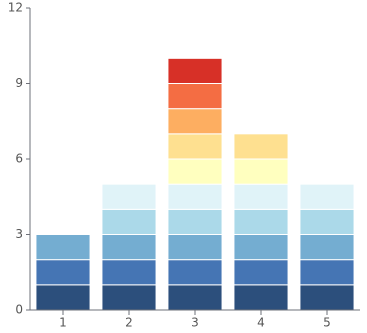 The width and height of the screenshot is (367, 333). I want to click on y-tick-label: 0, so click(19, 310).